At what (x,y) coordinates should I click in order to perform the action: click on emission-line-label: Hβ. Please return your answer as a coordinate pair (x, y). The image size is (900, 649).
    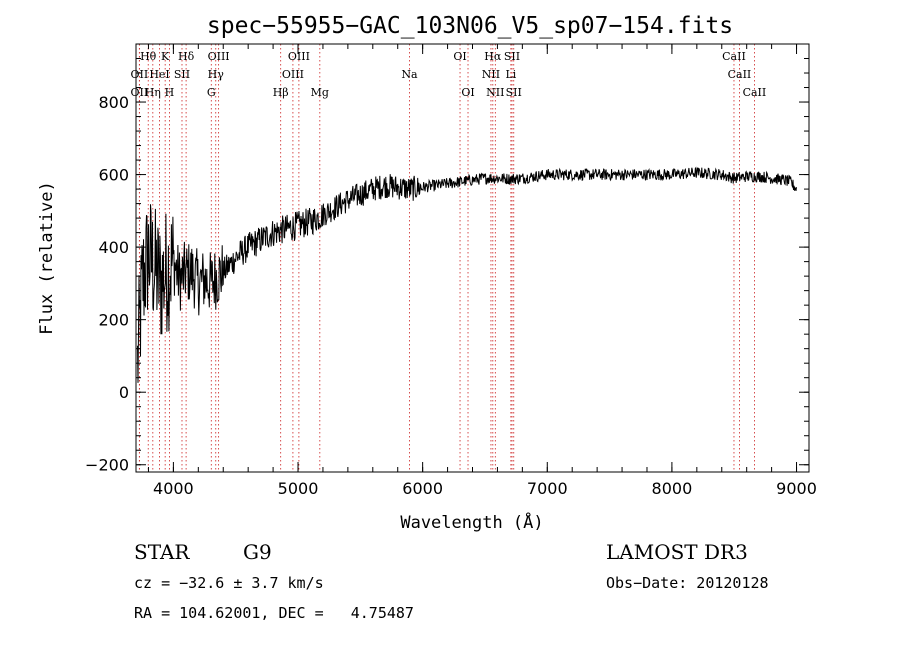
    Looking at the image, I should click on (281, 92).